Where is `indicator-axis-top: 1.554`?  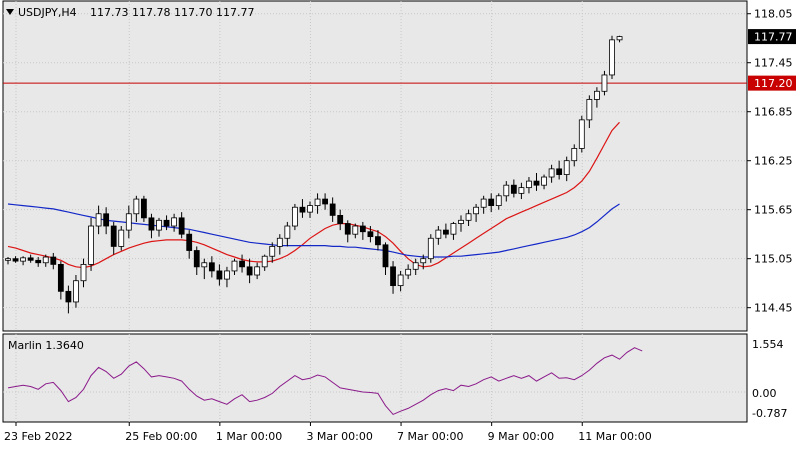 indicator-axis-top: 1.554 is located at coordinates (768, 344).